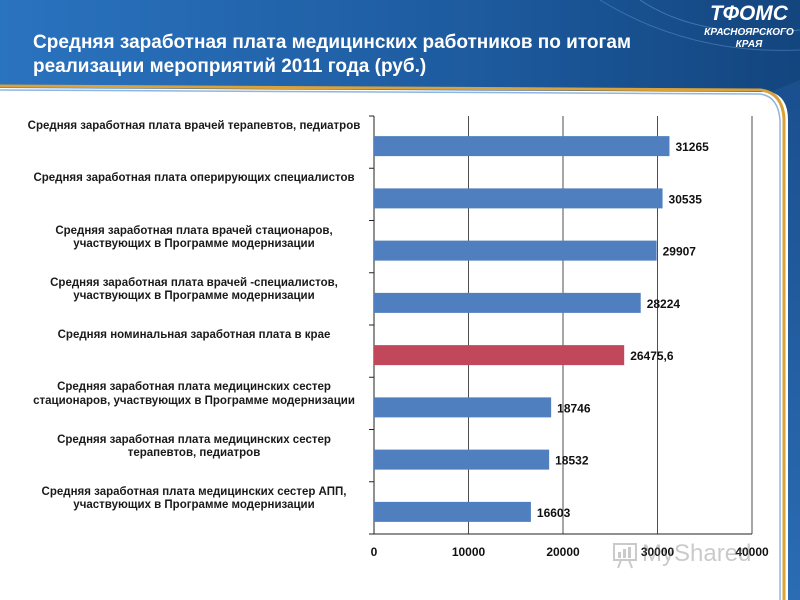  I want to click on x-tick-label: 40000, so click(752, 552).